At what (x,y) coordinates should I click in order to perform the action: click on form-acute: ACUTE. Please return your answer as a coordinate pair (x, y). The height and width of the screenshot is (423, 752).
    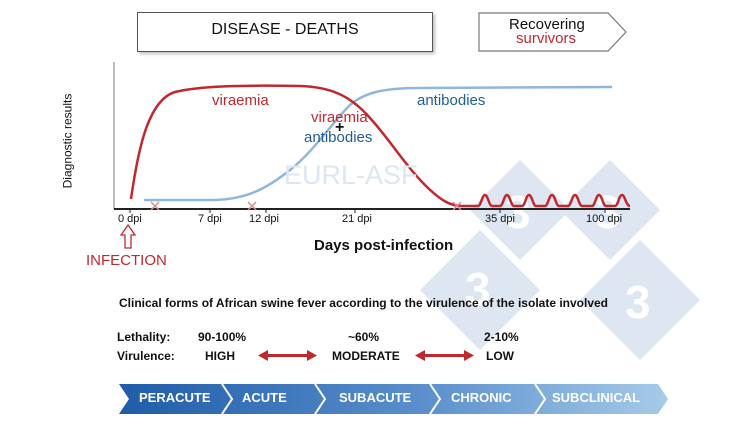
    Looking at the image, I should click on (264, 397).